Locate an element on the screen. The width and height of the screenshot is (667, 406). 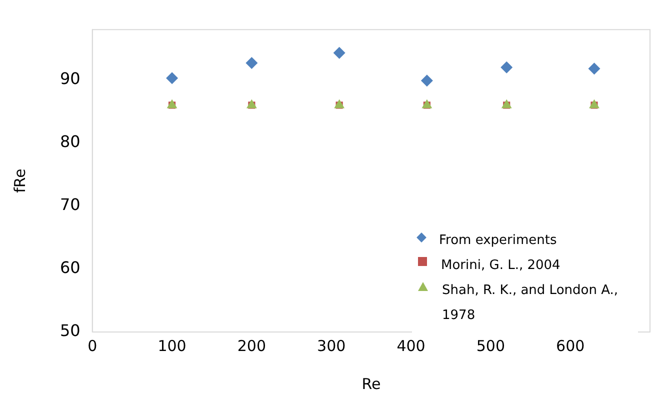
legend-label: From experiments is located at coordinates (498, 241).